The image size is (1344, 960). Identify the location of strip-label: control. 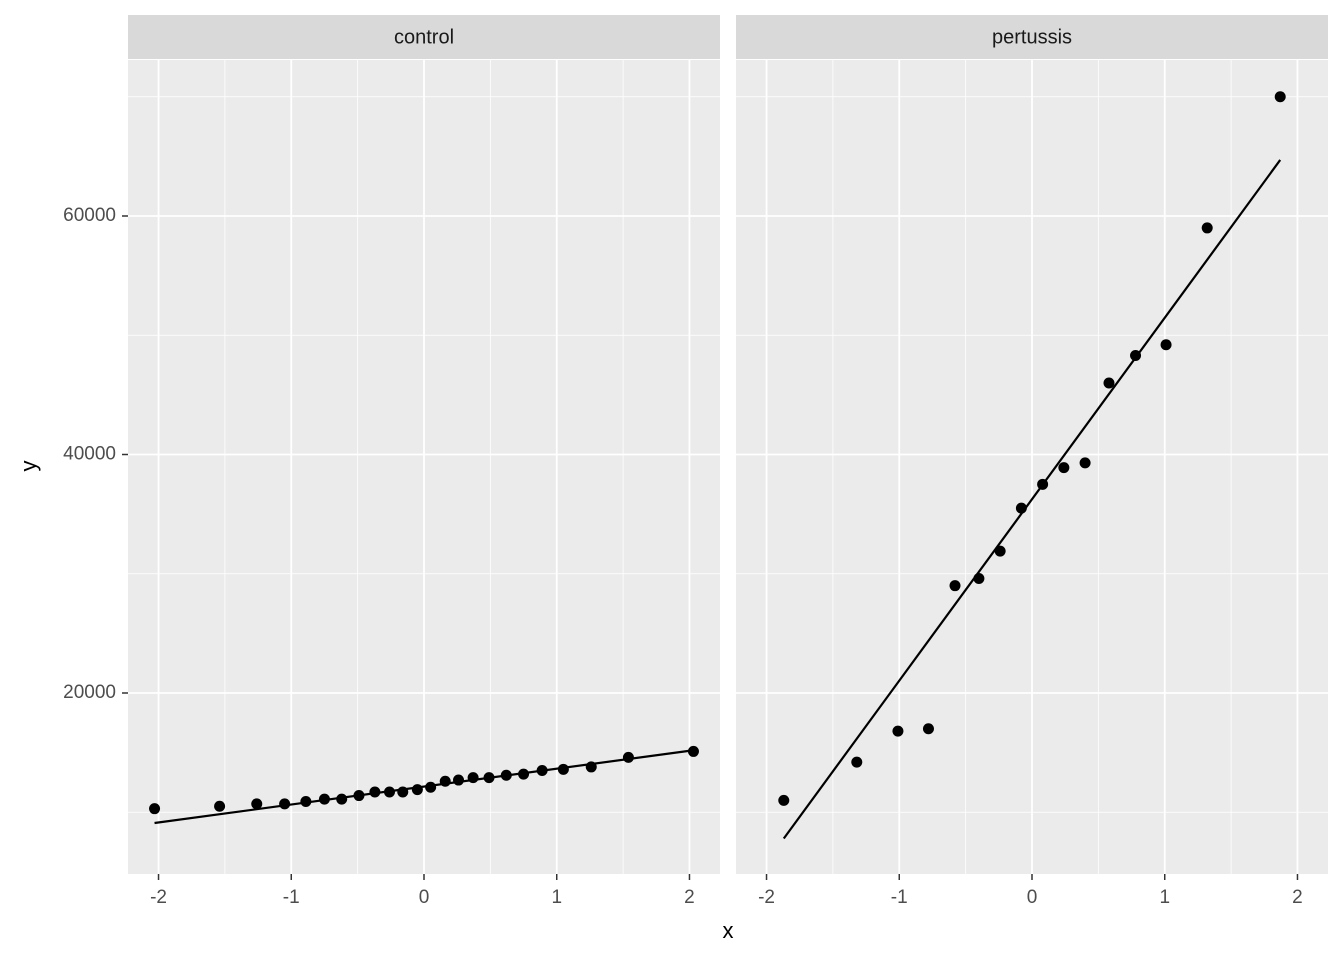
(424, 37).